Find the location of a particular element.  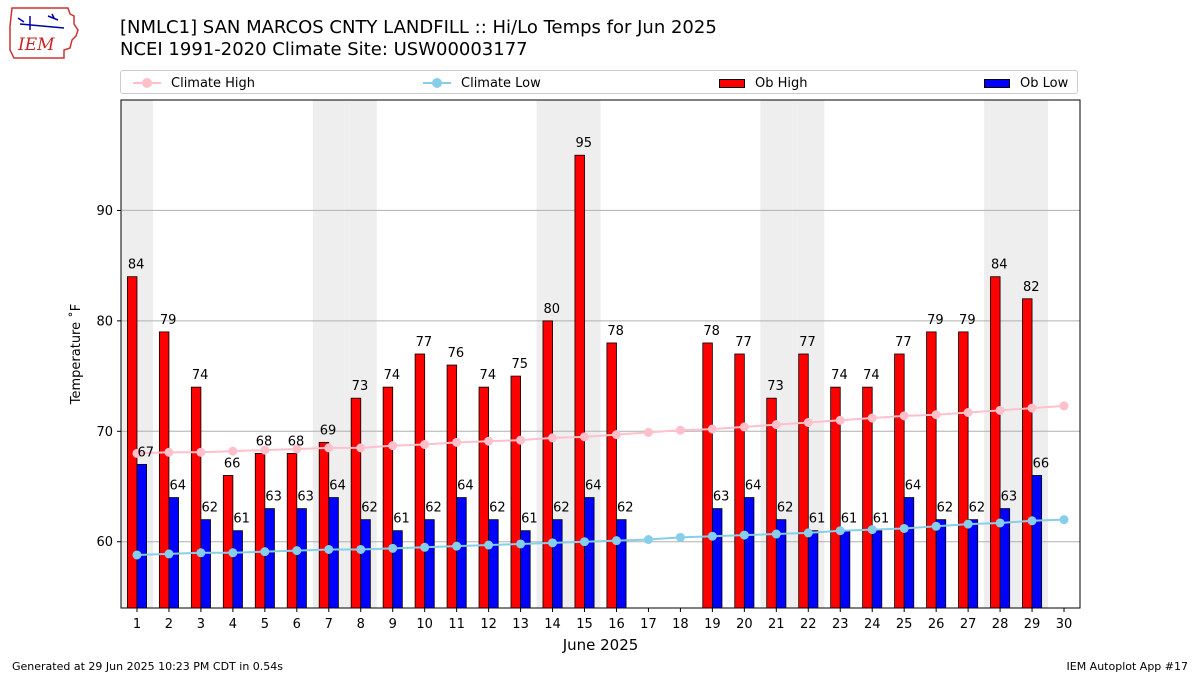

x-tick-label: 4 is located at coordinates (233, 624).